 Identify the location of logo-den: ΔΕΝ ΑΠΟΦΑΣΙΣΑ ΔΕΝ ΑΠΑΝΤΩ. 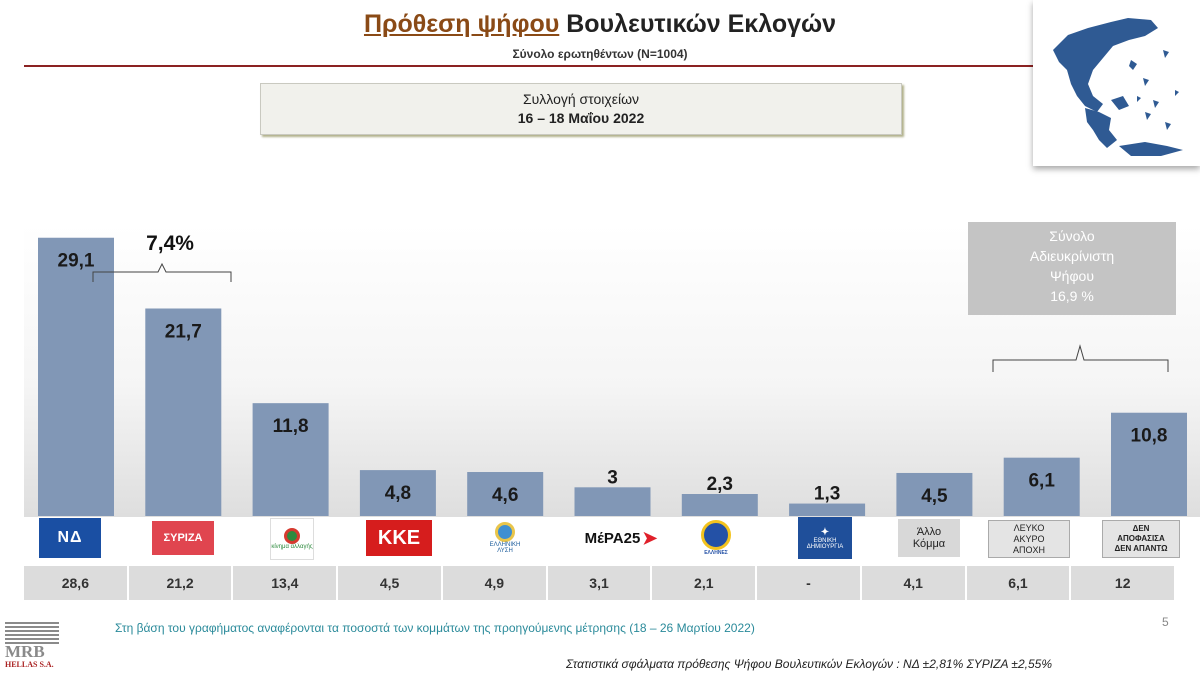
(1141, 539).